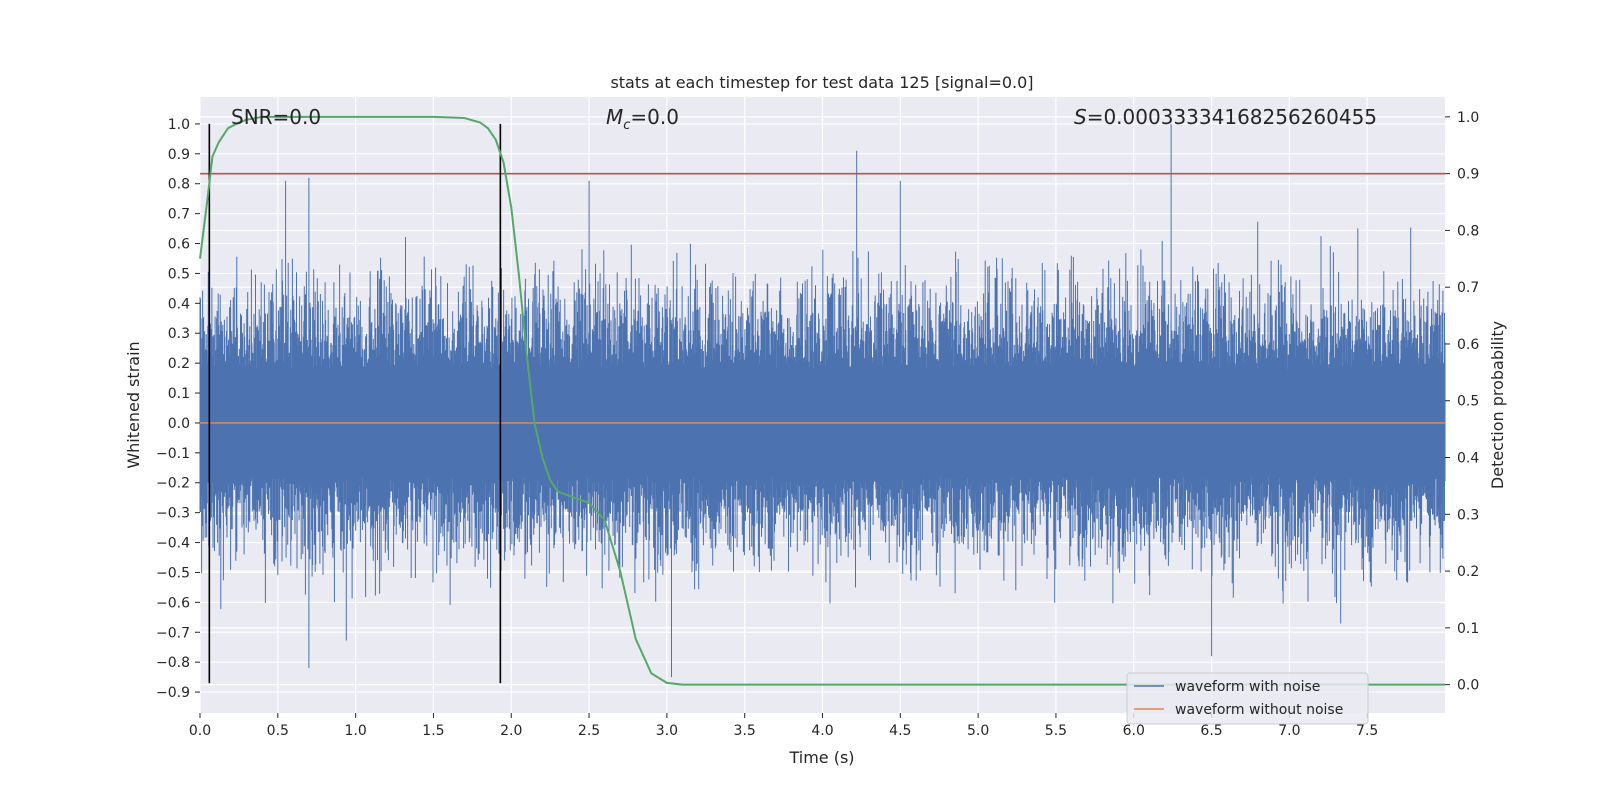 The width and height of the screenshot is (1600, 800). Describe the element at coordinates (1468, 402) in the screenshot. I see `y2-tick-label: 0.5` at that location.